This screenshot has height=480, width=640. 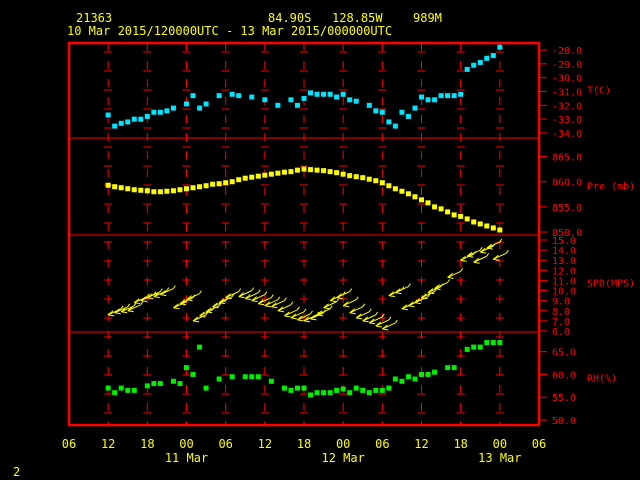 I want to click on x-tick-label: 00, so click(x=186, y=444).